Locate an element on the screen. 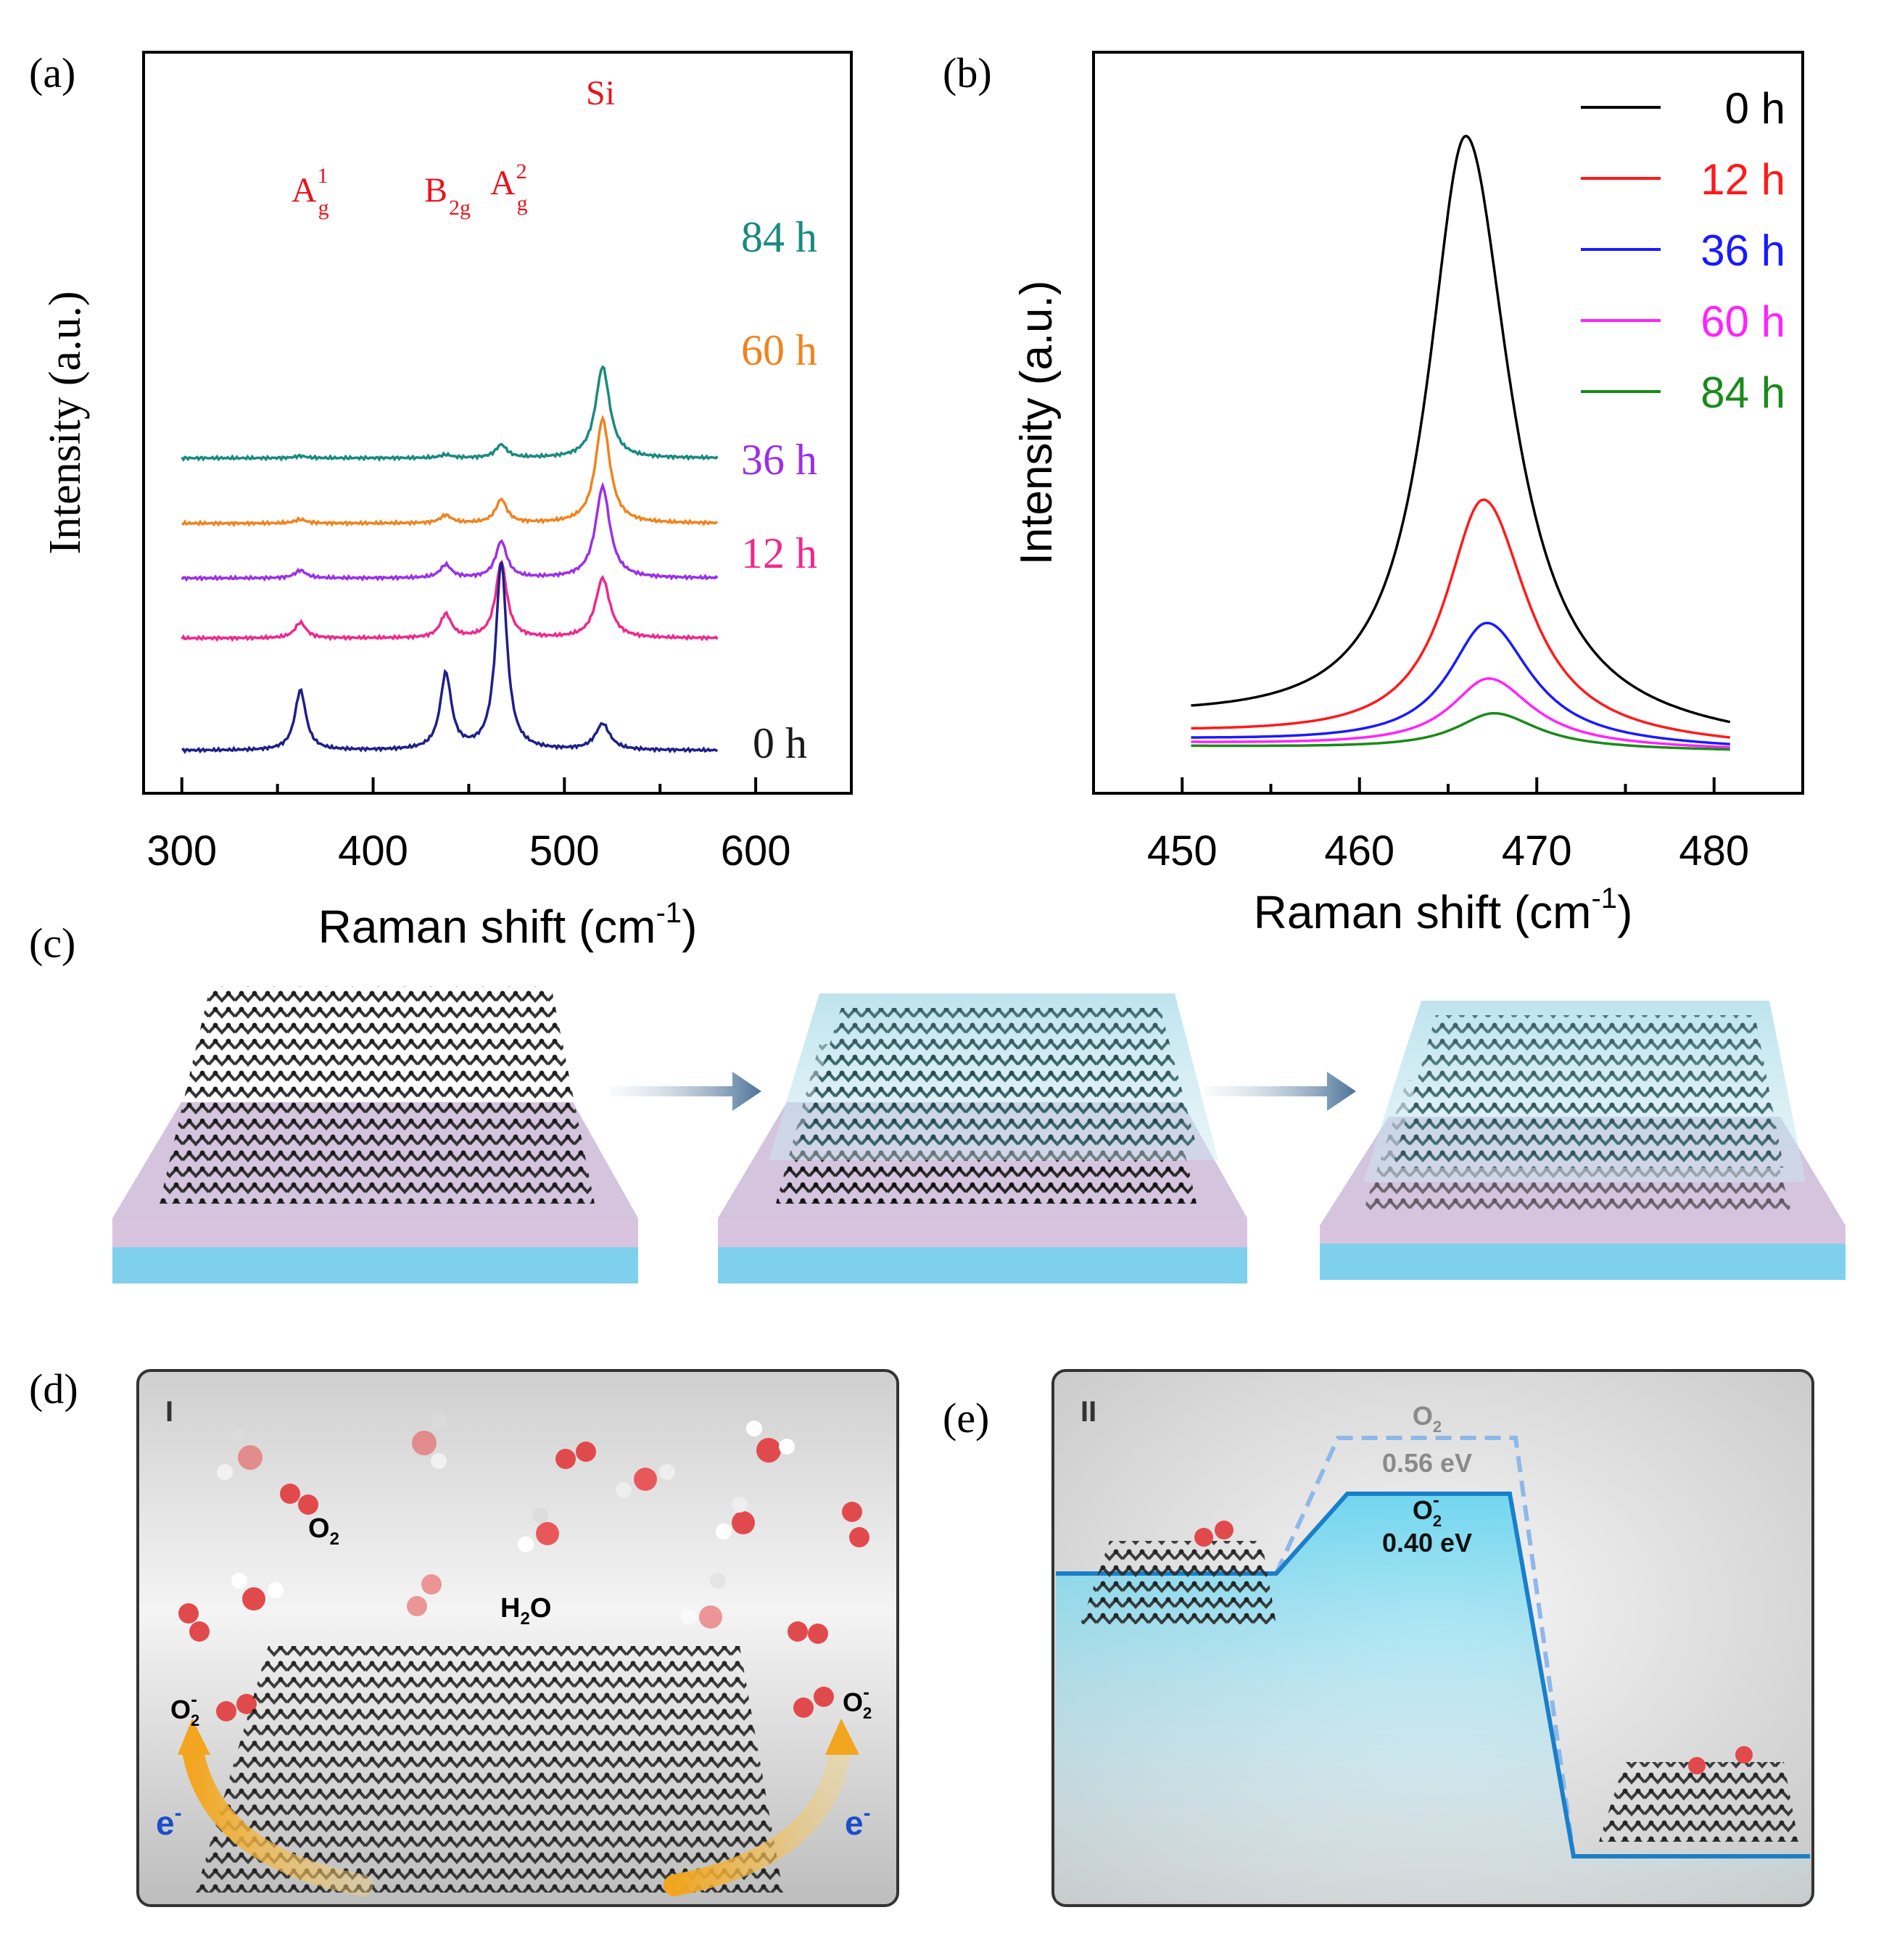 Image resolution: width=1897 pixels, height=1960 pixels. plot-b-line-0h is located at coordinates (1461, 429).